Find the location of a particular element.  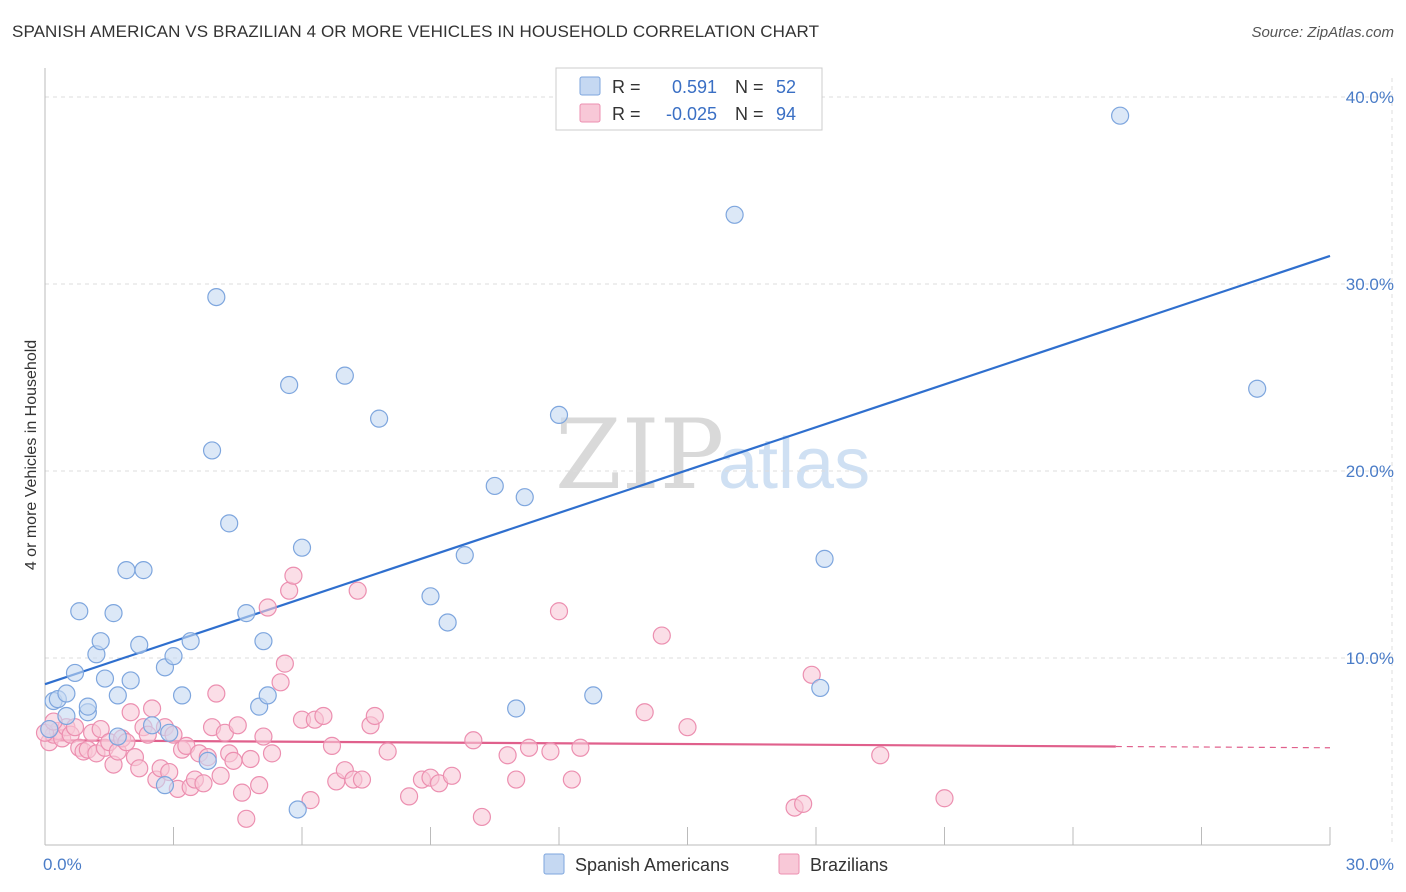

legend-swatch-pink is located at coordinates (590, 113).